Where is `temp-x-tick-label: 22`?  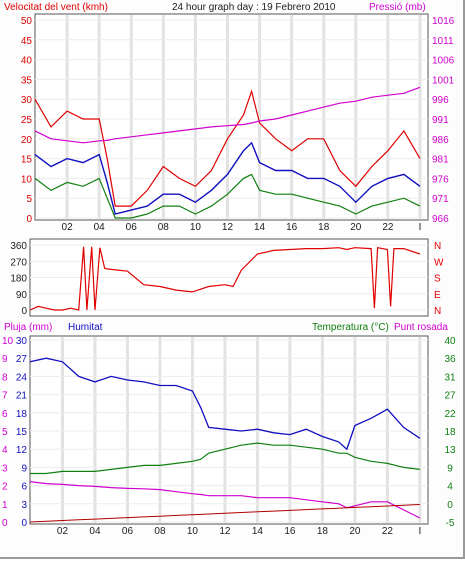 temp-x-tick-label: 22 is located at coordinates (388, 531).